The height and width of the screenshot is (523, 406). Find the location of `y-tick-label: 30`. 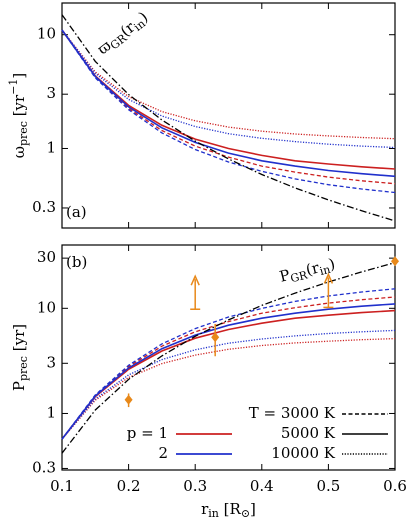

y-tick-label: 30 is located at coordinates (46, 257).